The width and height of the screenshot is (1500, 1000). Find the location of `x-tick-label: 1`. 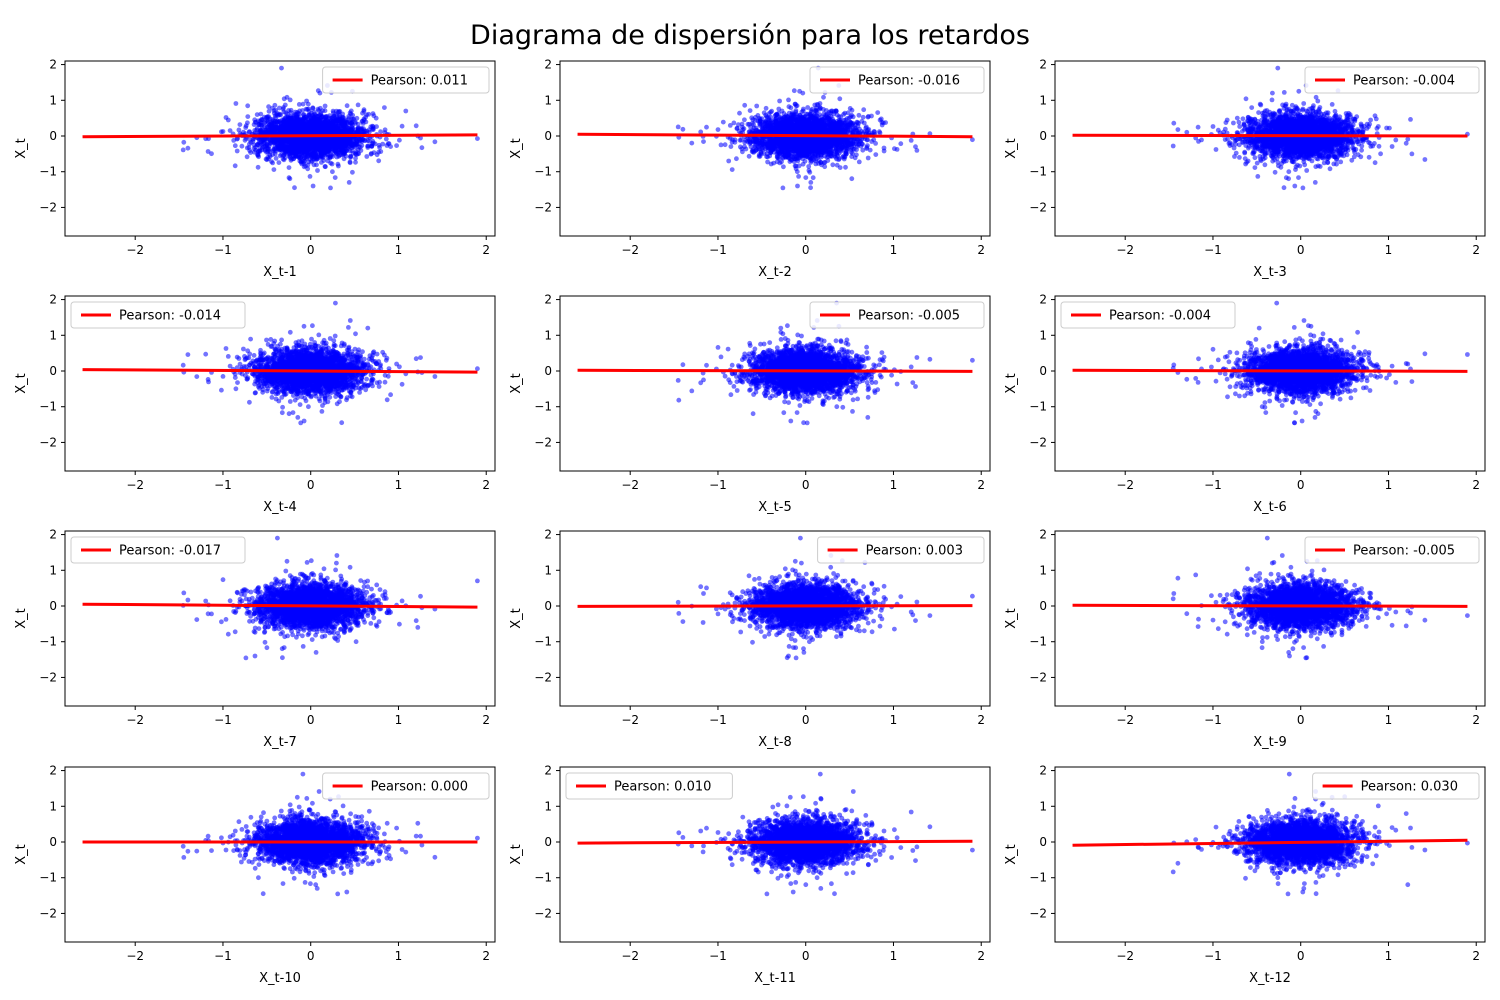

x-tick-label: 1 is located at coordinates (399, 250).